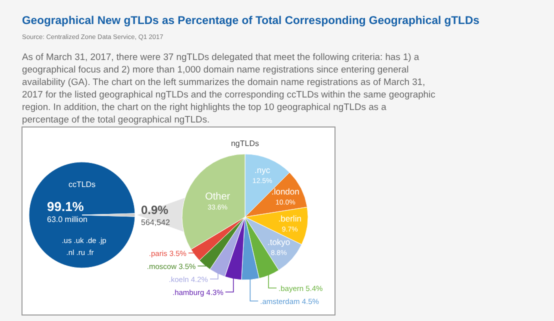 The width and height of the screenshot is (554, 321). Describe the element at coordinates (67, 219) in the screenshot. I see `text: 63.0 million` at that location.